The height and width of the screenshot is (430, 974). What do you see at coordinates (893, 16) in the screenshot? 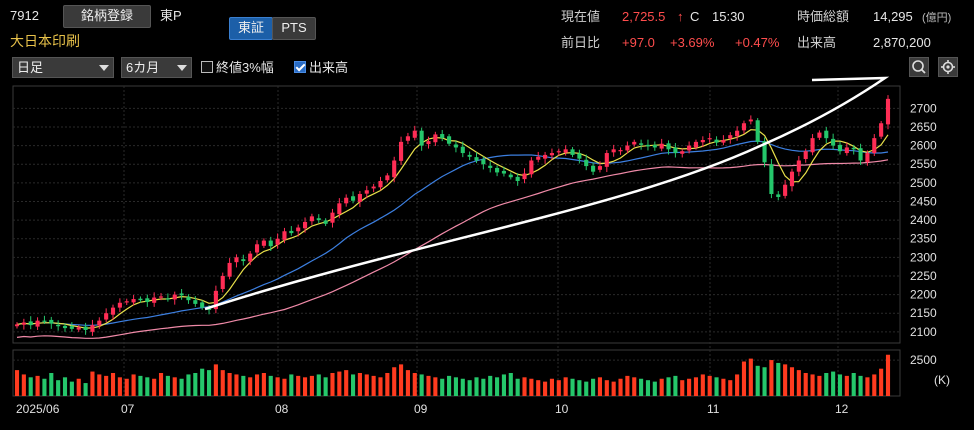
I see `mcap-value: 14,295` at bounding box center [893, 16].